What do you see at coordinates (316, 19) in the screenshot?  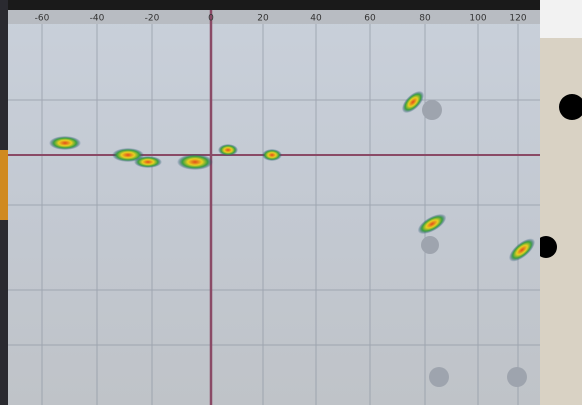 I see `tick-label: 40` at bounding box center [316, 19].